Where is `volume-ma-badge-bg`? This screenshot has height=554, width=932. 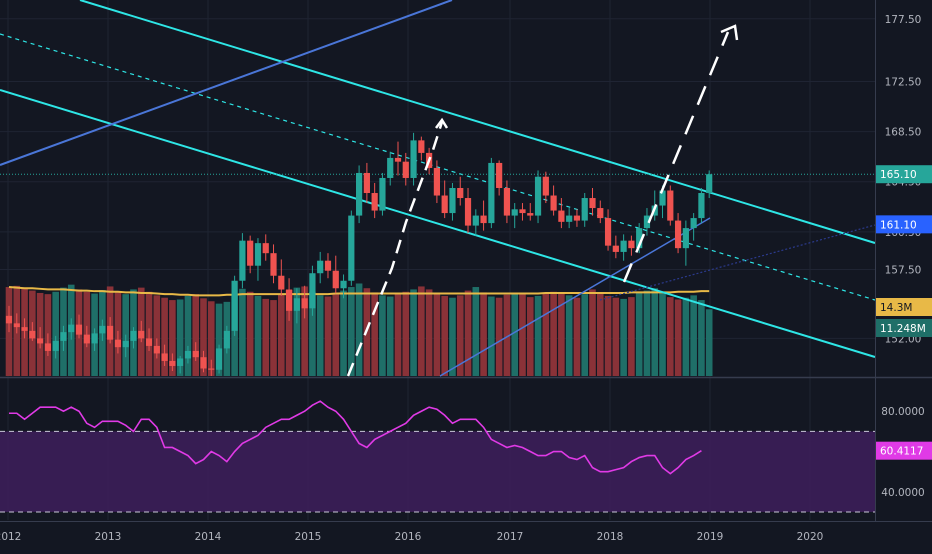 volume-ma-badge-bg is located at coordinates (904, 307).